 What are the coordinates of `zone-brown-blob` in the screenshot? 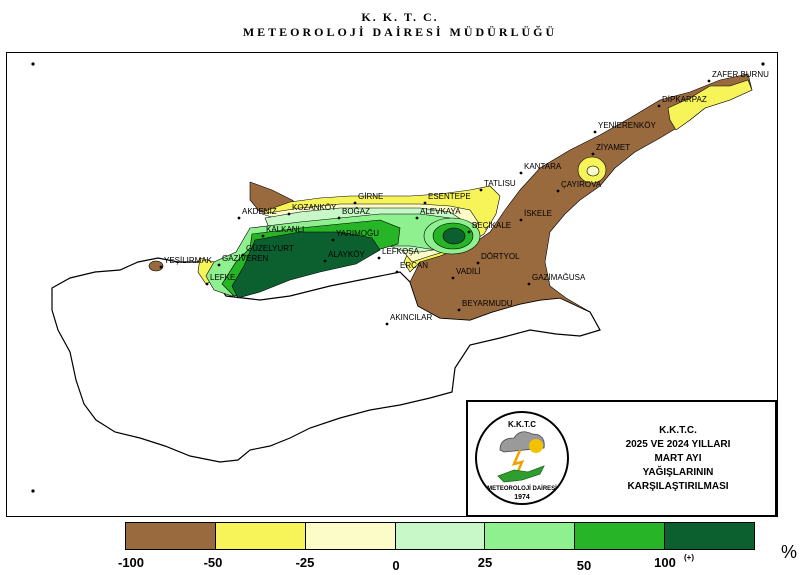 It's located at (156, 266).